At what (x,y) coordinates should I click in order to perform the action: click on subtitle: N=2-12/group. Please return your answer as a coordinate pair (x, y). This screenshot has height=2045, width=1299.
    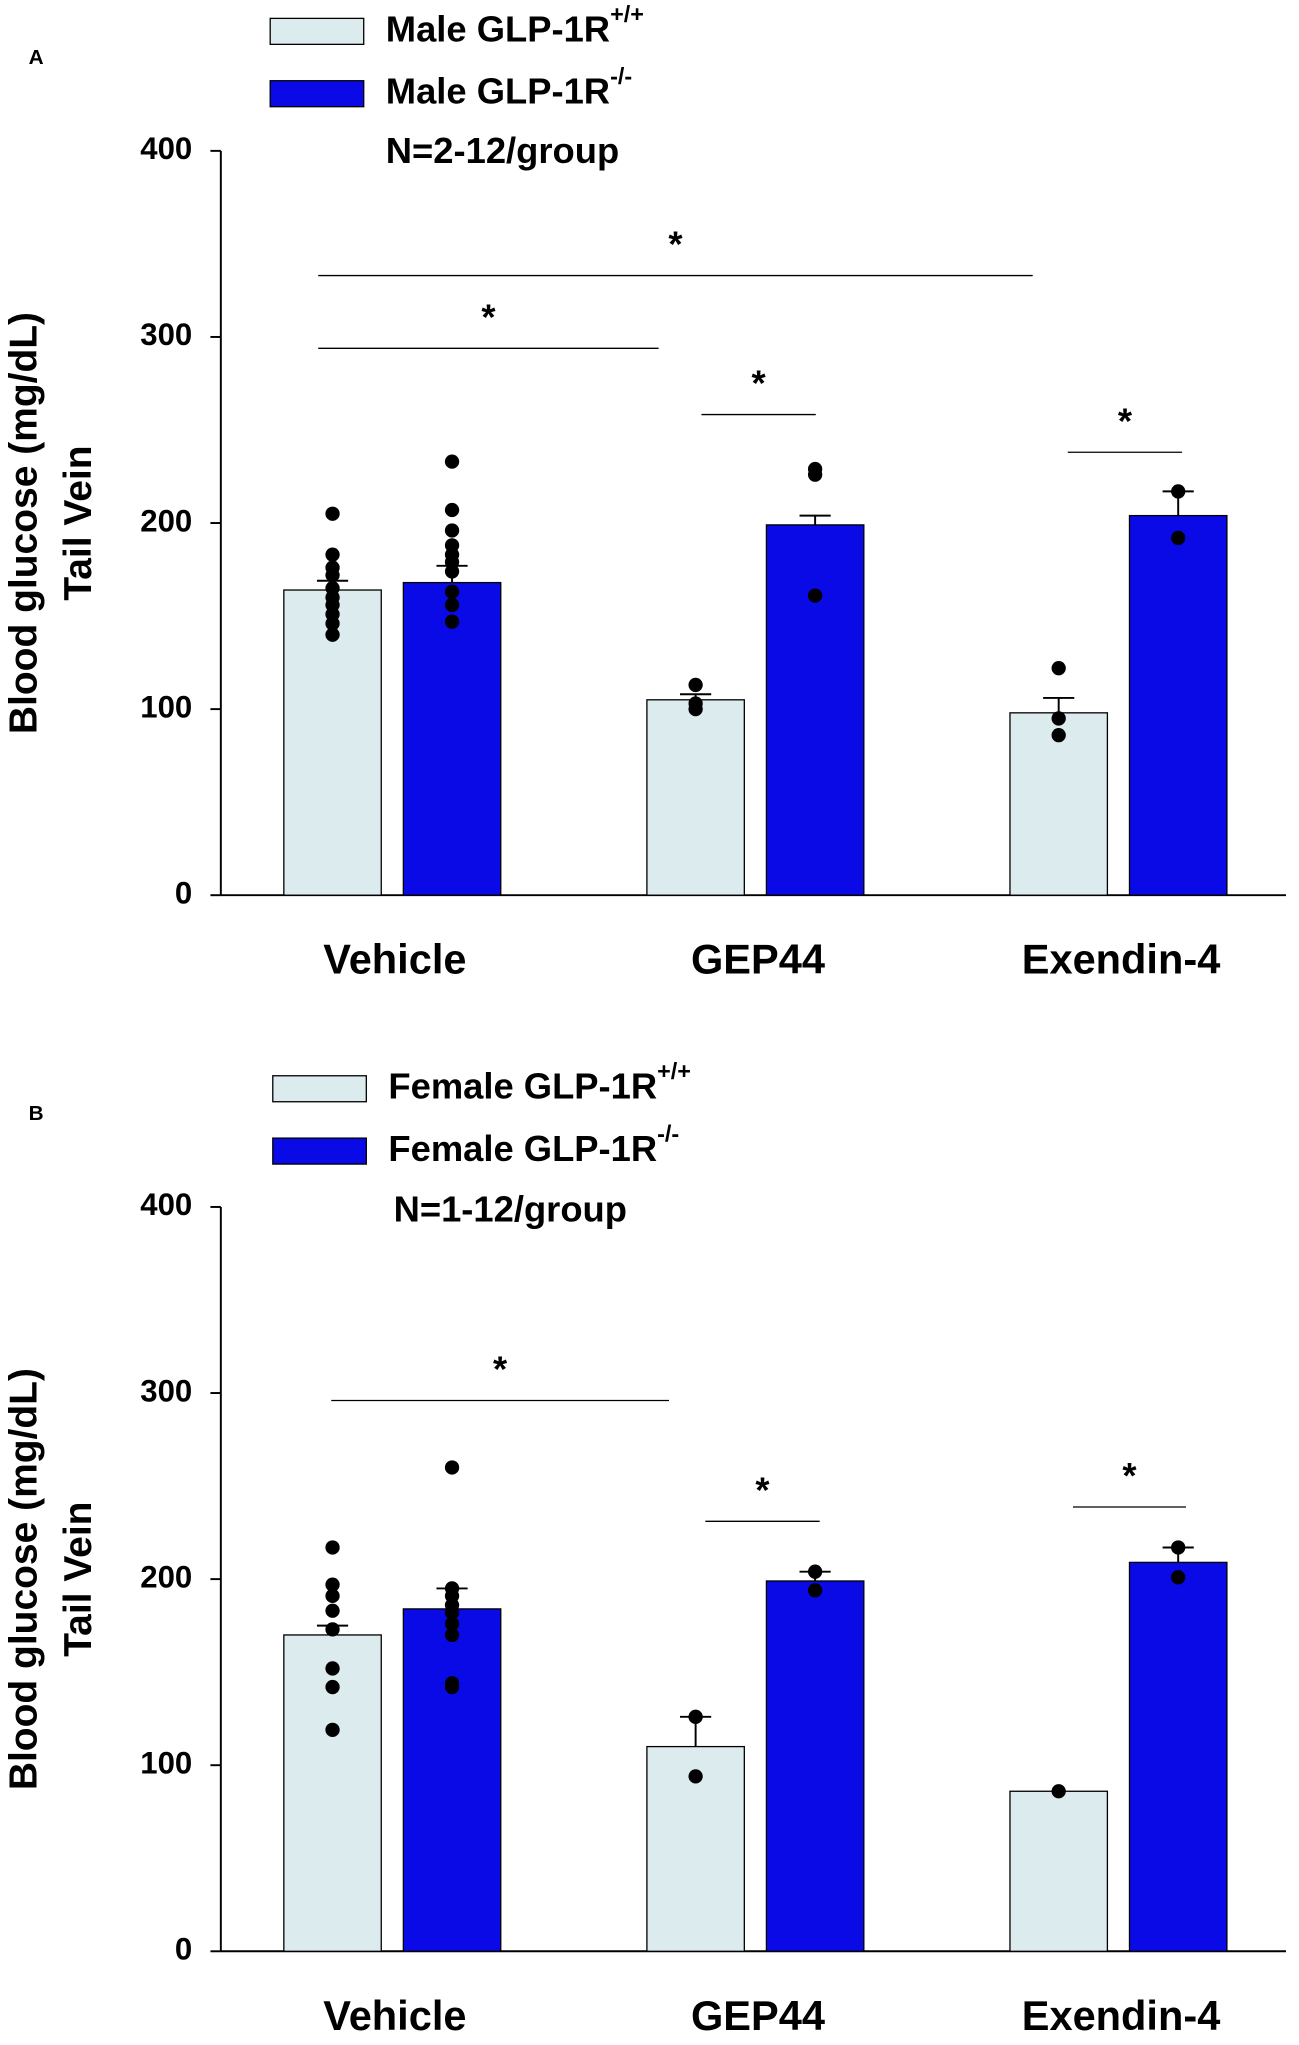
    Looking at the image, I should click on (502, 150).